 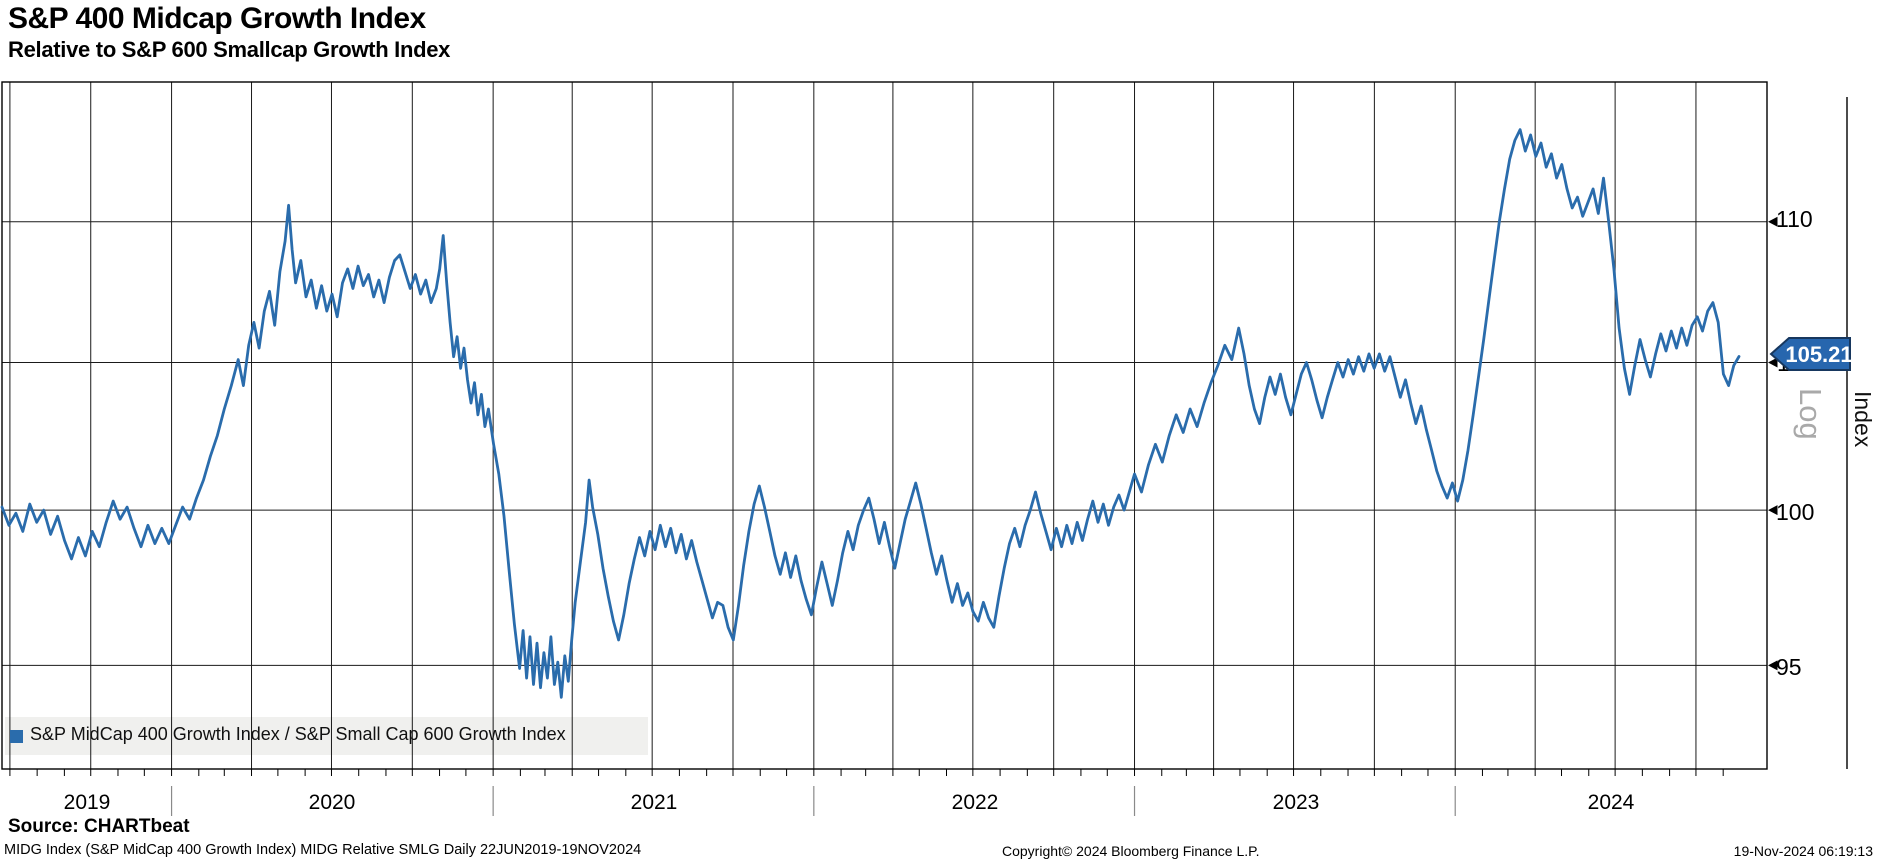 What do you see at coordinates (1789, 667) in the screenshot?
I see `y-tick-label-95: 95` at bounding box center [1789, 667].